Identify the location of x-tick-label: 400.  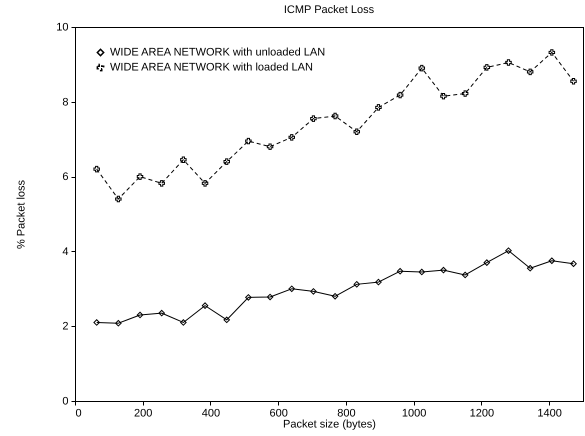
(211, 414).